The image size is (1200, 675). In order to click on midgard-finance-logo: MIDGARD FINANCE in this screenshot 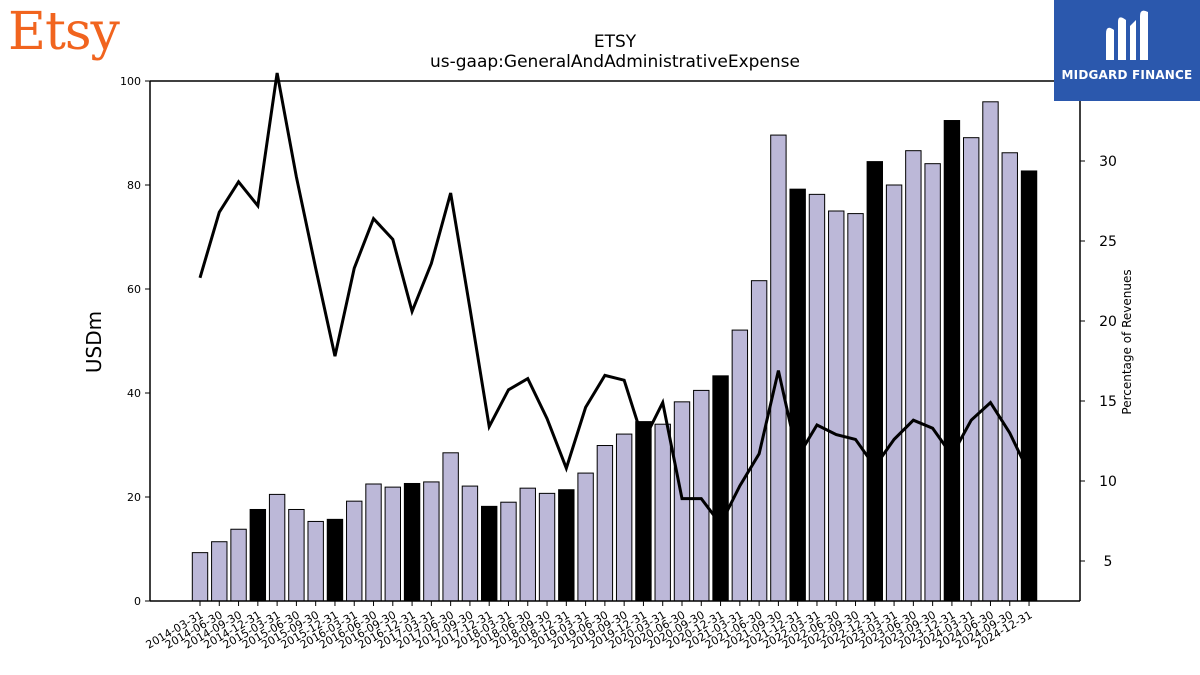, I will do `click(1127, 50)`.